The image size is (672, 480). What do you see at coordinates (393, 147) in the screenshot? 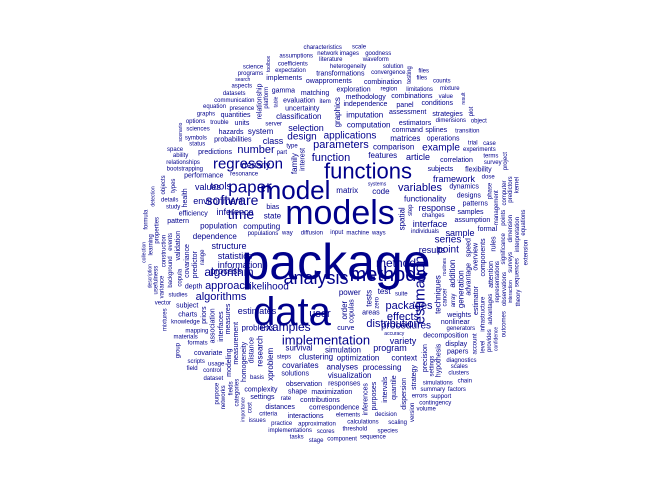
I see `word-comparison: comparison` at bounding box center [393, 147].